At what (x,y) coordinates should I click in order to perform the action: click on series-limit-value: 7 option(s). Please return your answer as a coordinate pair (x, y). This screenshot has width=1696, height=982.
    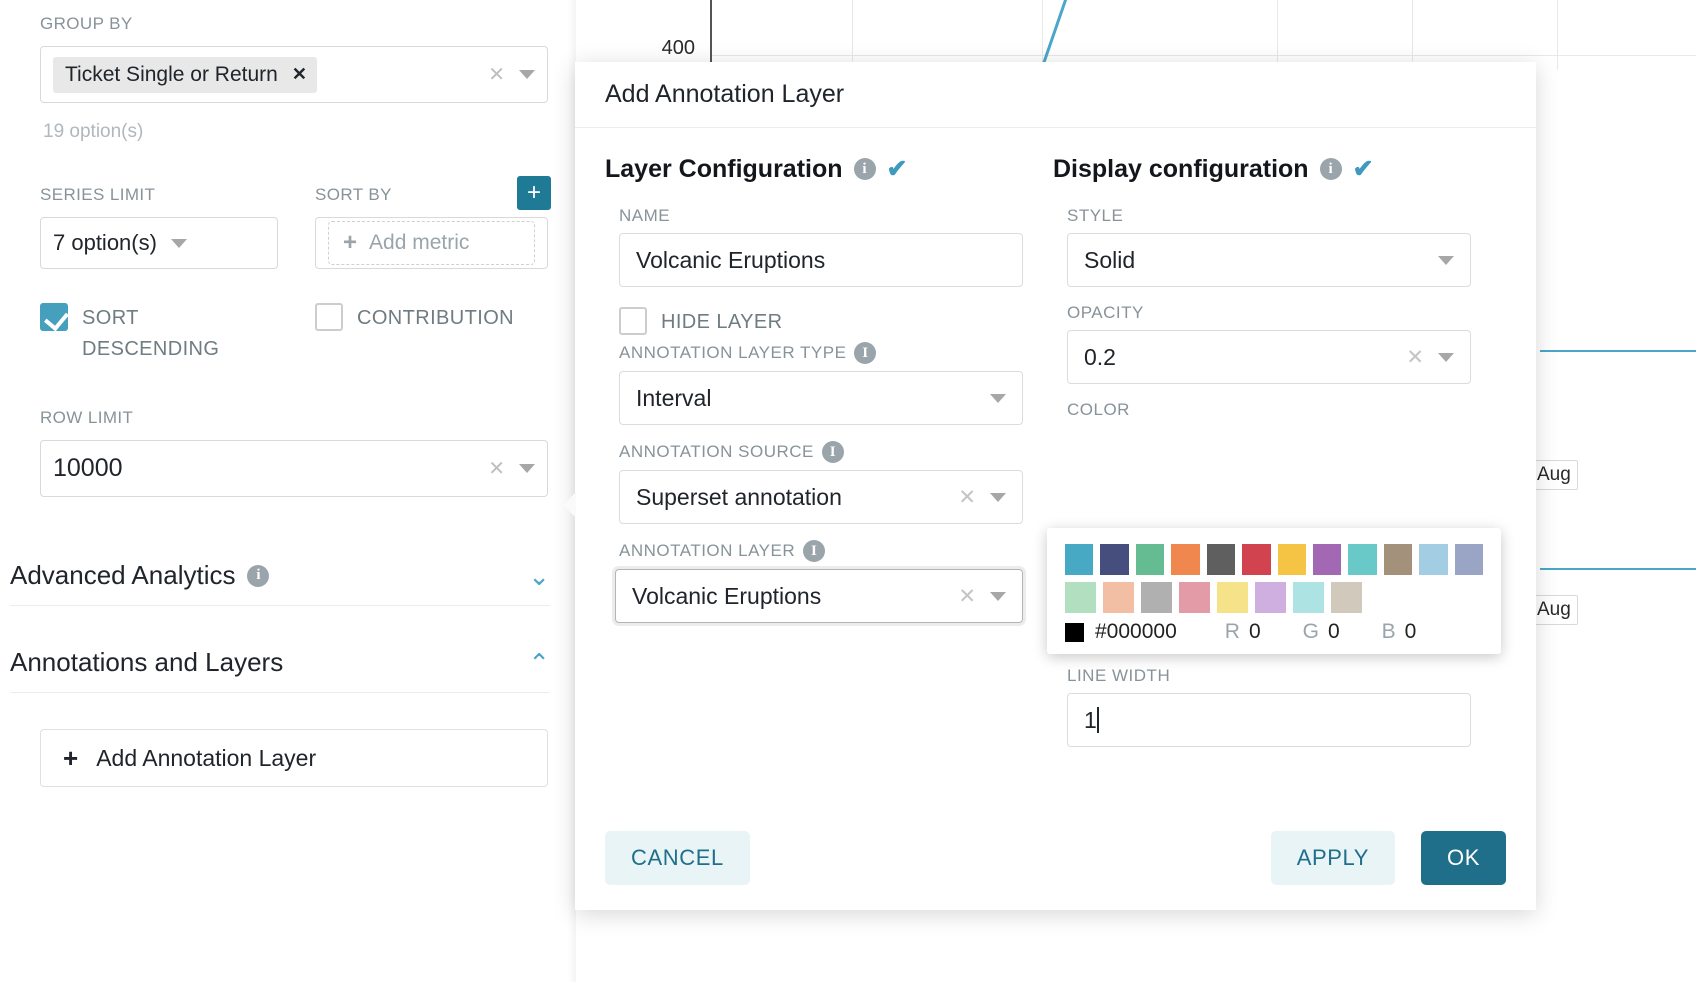
    Looking at the image, I should click on (105, 242).